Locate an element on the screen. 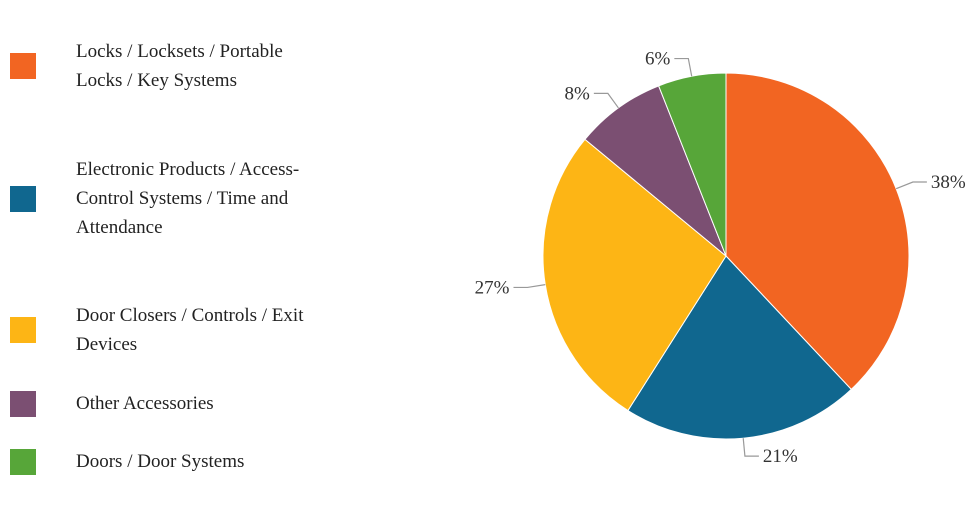 Image resolution: width=976 pixels, height=508 pixels. value-label-other: 8% is located at coordinates (578, 93).